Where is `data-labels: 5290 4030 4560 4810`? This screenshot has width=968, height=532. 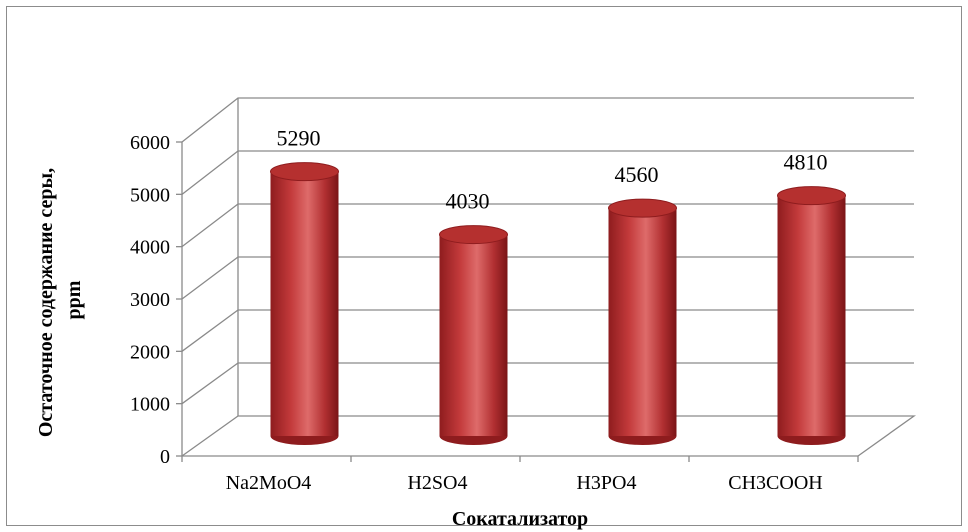 data-labels: 5290 4030 4560 4810 is located at coordinates (552, 170).